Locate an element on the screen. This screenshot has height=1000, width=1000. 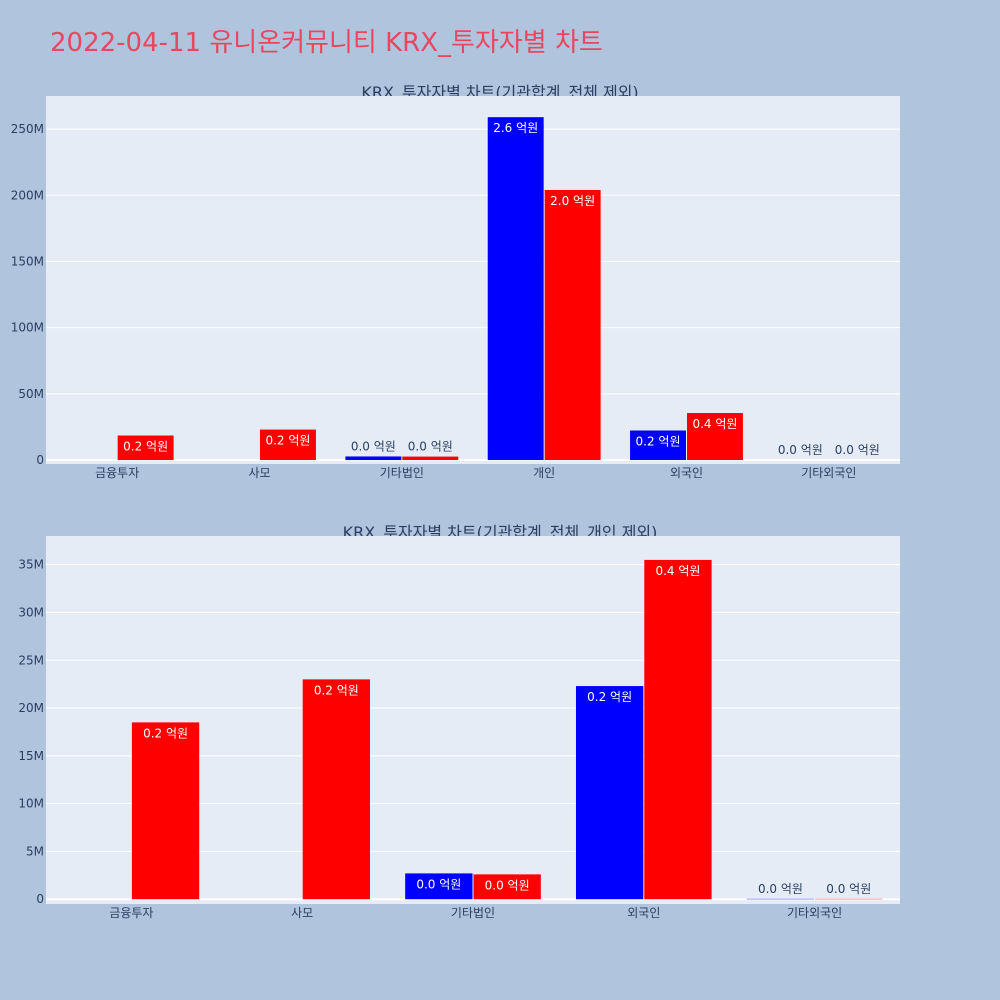
y-tick-label: 250M is located at coordinates (27, 129).